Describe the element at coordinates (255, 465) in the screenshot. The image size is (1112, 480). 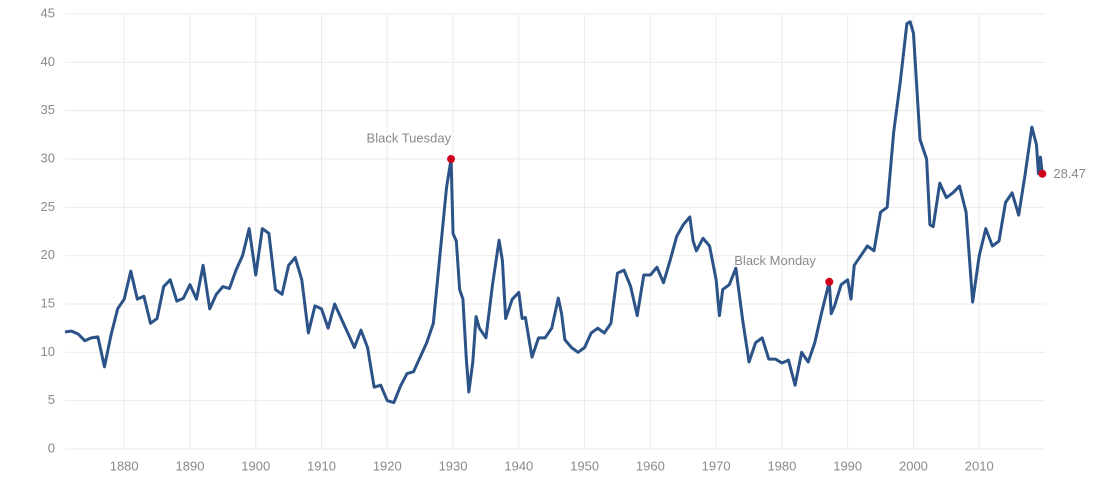
I see `x-tick-label: 1900` at that location.